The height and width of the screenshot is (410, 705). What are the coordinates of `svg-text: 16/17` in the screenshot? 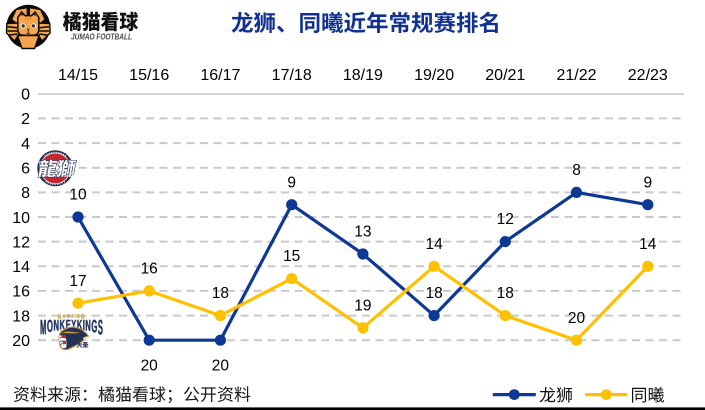 It's located at (220, 75).